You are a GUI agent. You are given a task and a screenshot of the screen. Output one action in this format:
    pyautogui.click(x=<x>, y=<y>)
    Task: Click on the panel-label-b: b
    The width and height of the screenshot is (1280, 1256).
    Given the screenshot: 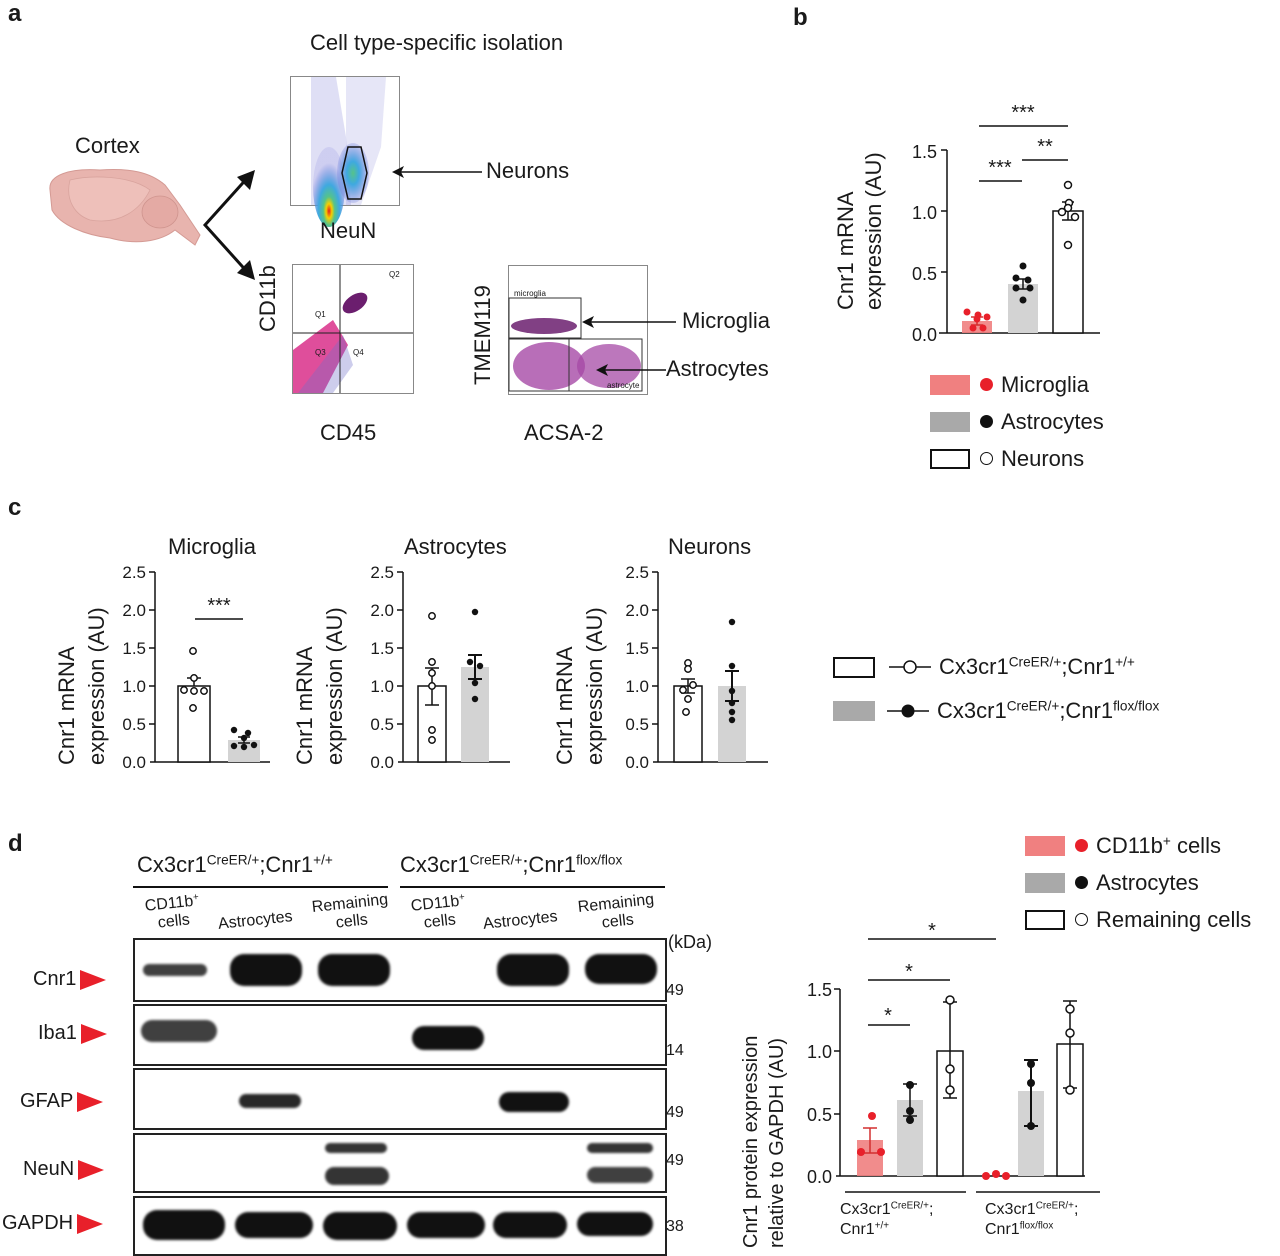 What is the action you would take?
    pyautogui.click(x=800, y=17)
    